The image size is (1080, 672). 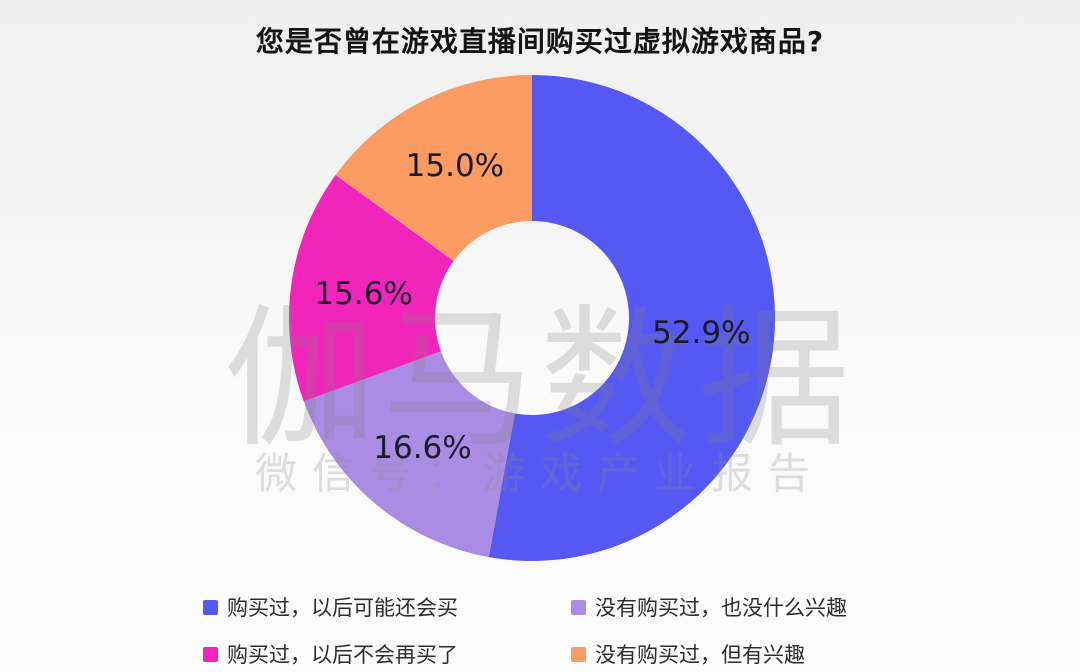 I want to click on slice-value-label: 15.0%, so click(x=455, y=166).